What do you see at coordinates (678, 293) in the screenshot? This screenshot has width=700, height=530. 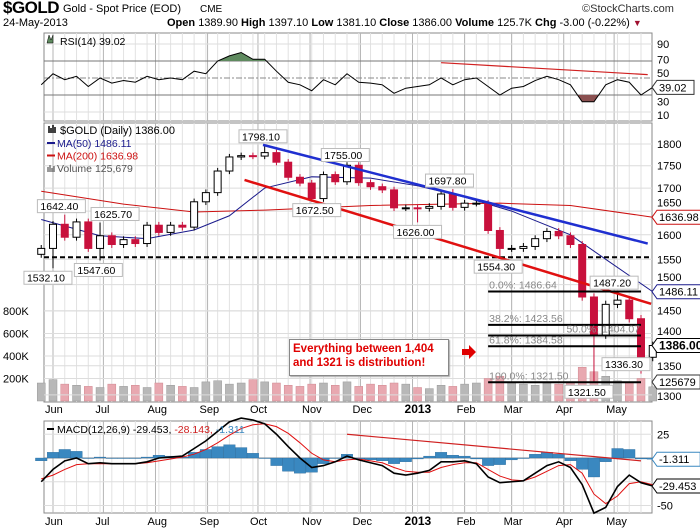 I see `ma50-tag: 1486.11` at bounding box center [678, 293].